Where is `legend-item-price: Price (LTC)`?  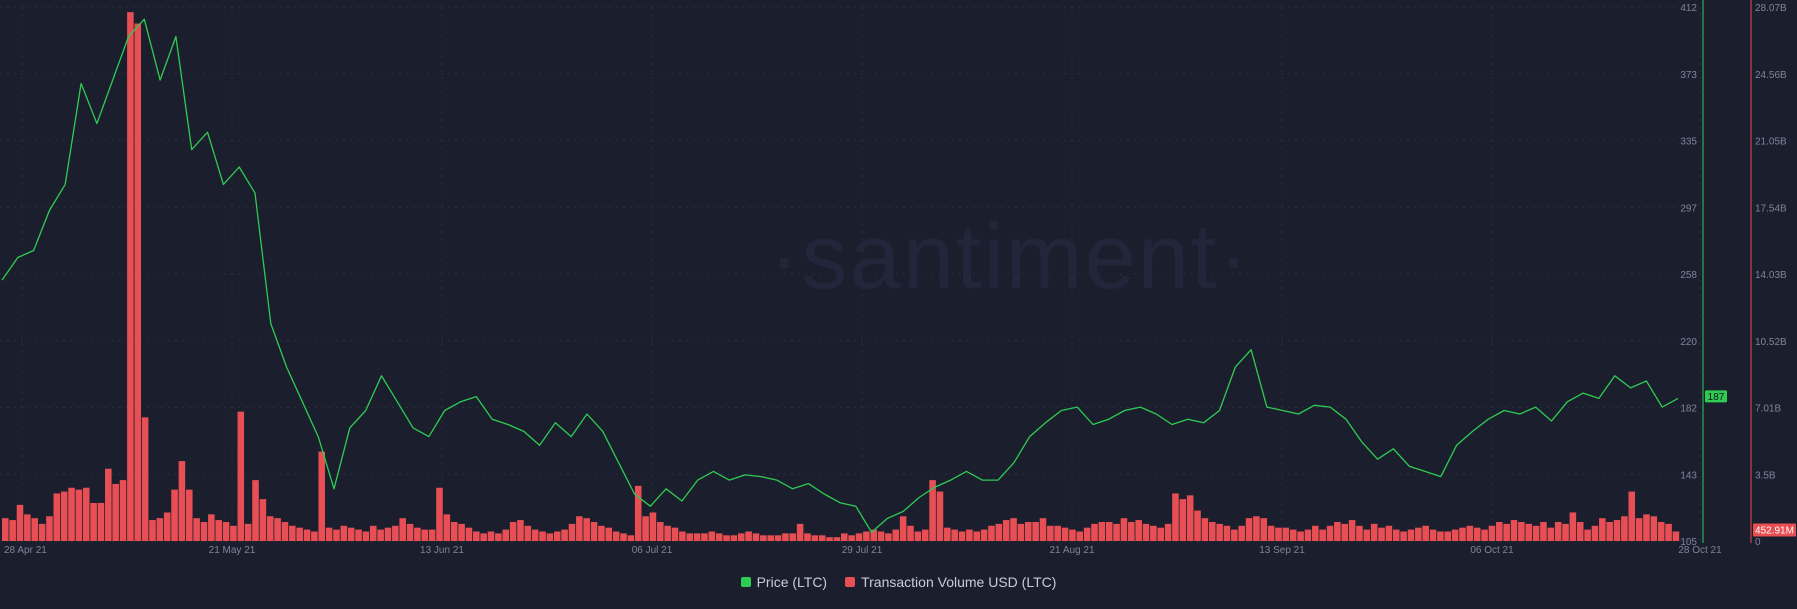
legend-item-price: Price (LTC) is located at coordinates (783, 582).